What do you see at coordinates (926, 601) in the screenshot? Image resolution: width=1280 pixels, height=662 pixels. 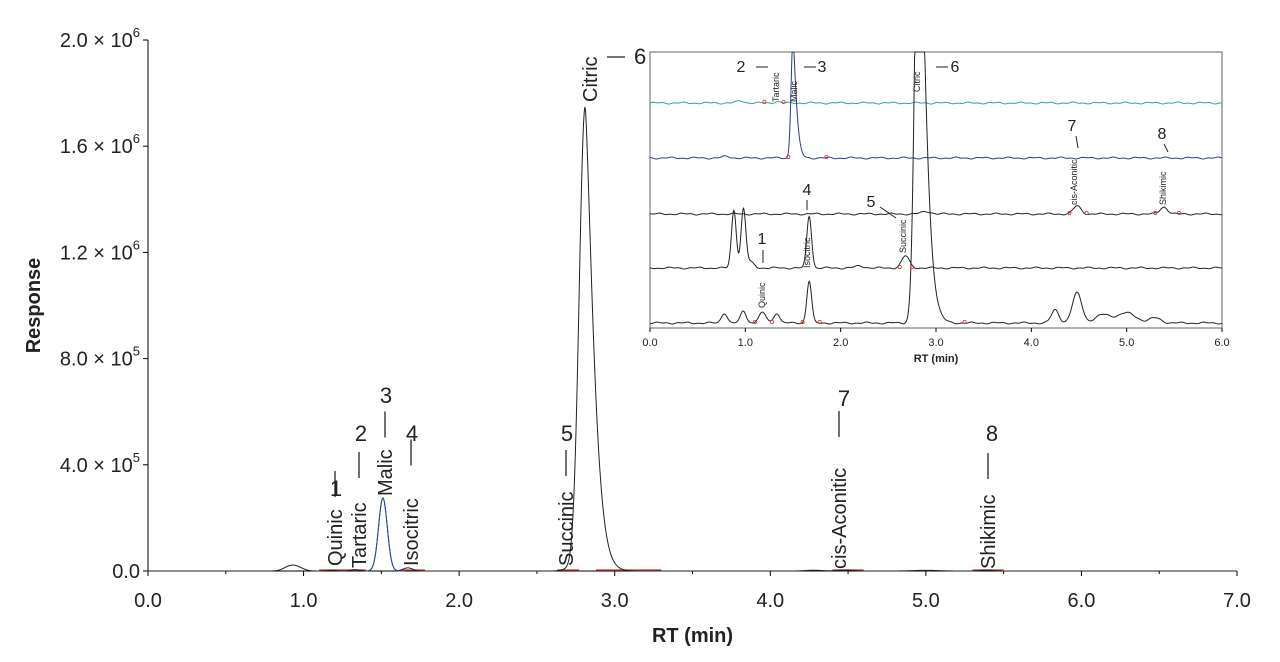 I see `x-tick-label: 5.0` at bounding box center [926, 601].